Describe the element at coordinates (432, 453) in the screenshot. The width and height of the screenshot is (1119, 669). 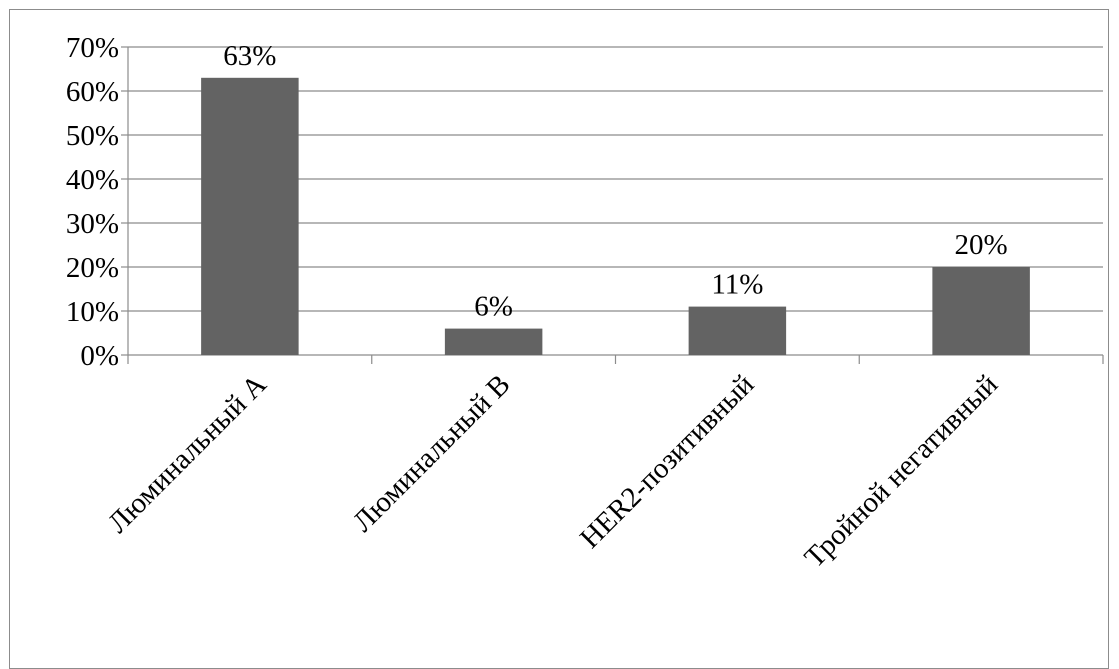
I see `x-tick-label: Люминальный В` at that location.